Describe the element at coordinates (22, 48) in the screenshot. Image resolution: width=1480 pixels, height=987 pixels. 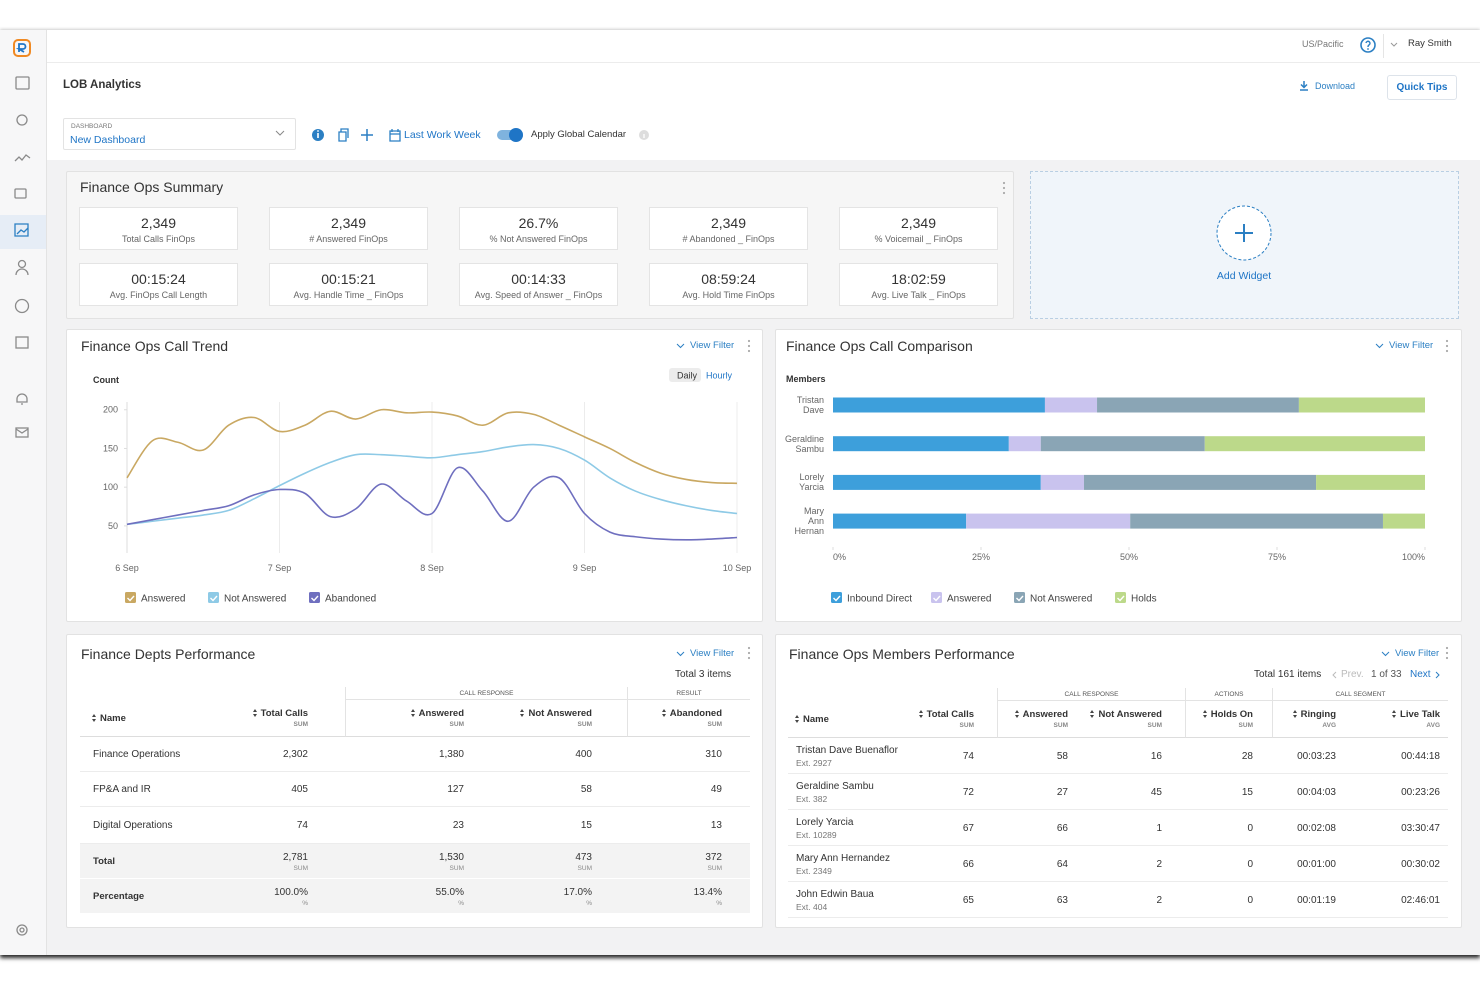
I see `logo` at that location.